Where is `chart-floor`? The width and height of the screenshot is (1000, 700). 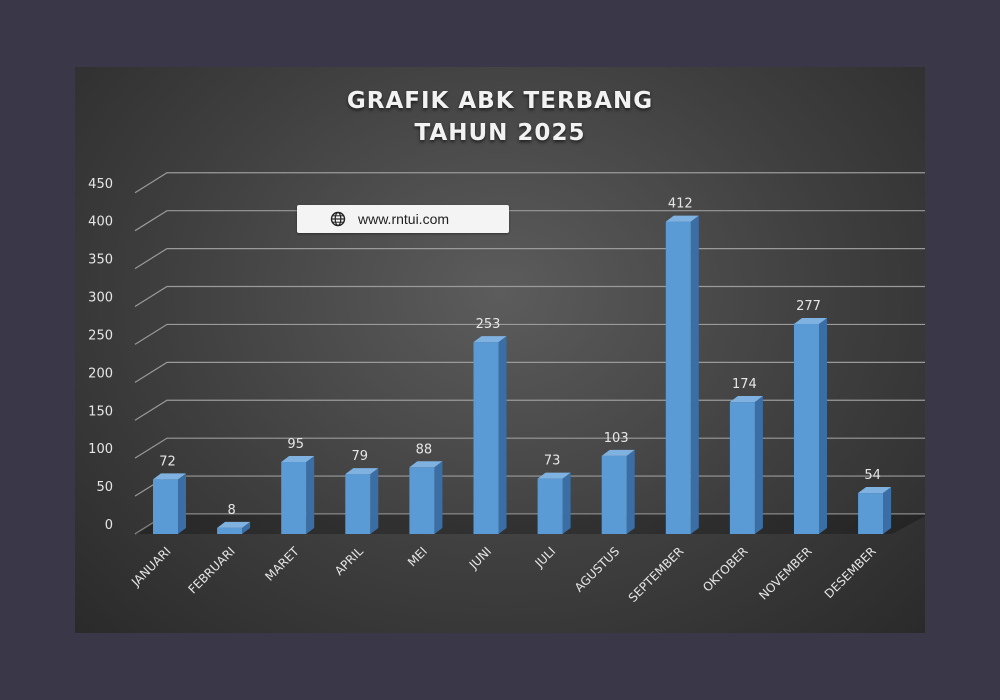 chart-floor is located at coordinates (530, 524).